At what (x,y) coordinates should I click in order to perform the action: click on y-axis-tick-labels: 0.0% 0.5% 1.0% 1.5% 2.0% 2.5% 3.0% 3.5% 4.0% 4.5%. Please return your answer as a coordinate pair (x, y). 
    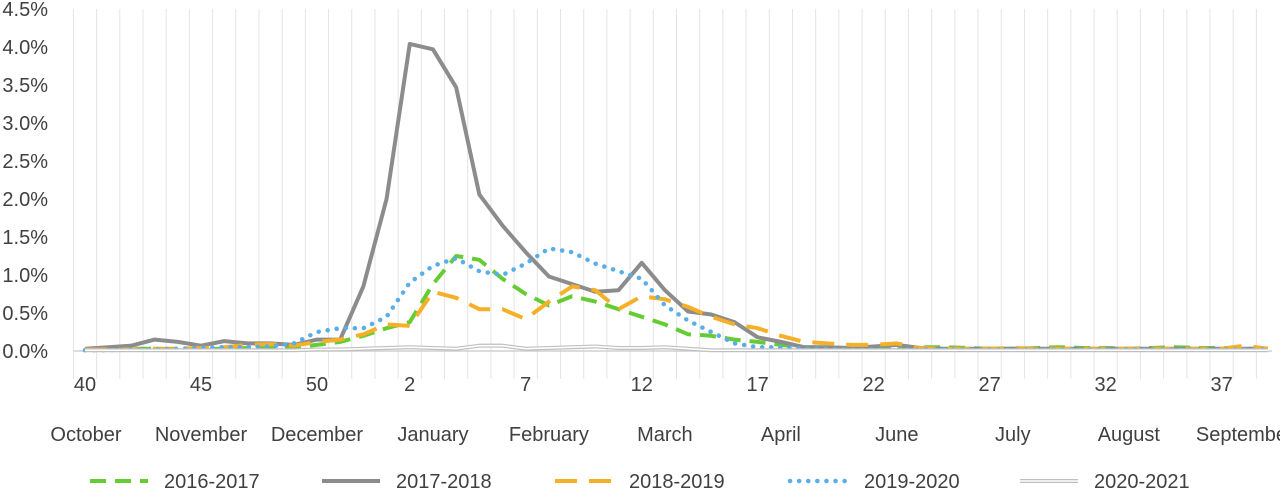
    Looking at the image, I should click on (25, 181).